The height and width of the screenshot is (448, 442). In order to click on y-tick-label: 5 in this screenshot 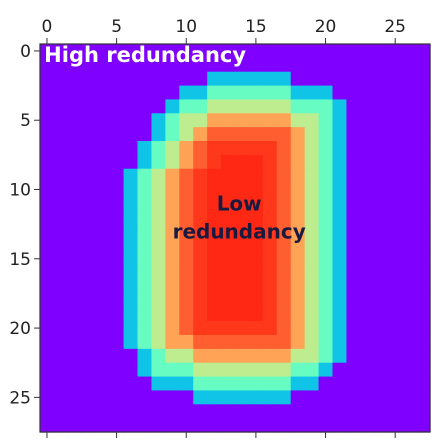, I will do `click(25, 121)`.